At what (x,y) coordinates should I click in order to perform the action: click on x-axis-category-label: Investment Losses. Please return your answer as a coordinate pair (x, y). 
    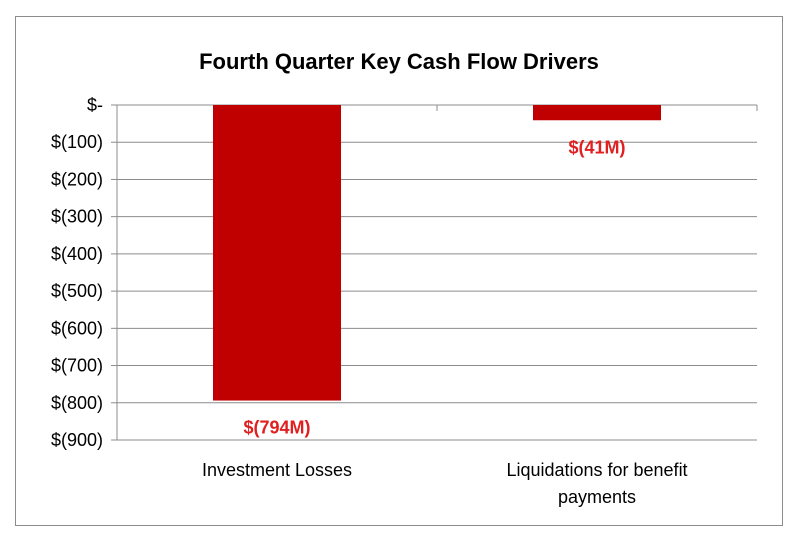
    Looking at the image, I should click on (277, 470).